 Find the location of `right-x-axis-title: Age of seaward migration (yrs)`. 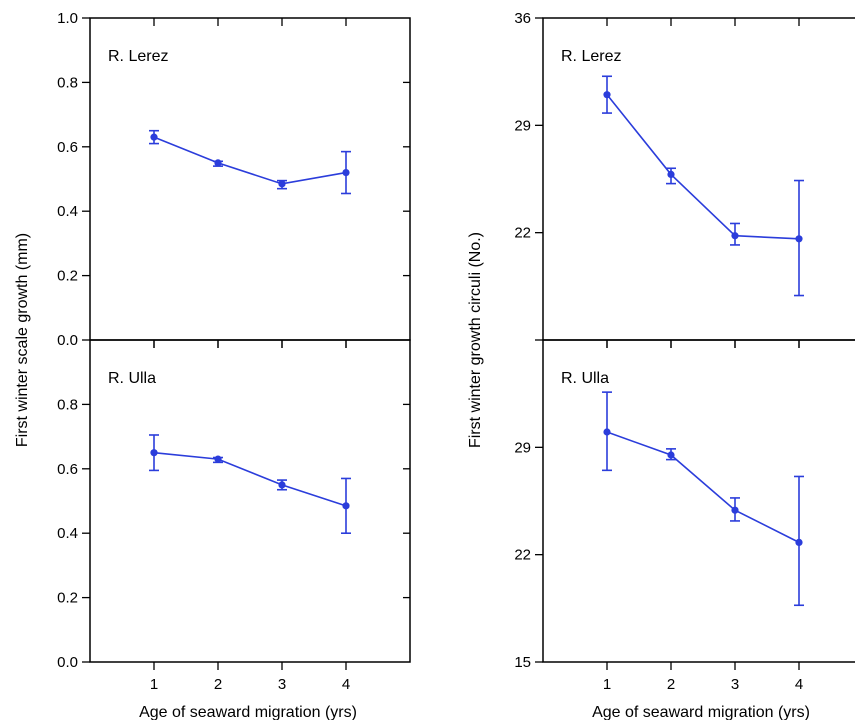

right-x-axis-title: Age of seaward migration (yrs) is located at coordinates (701, 712).